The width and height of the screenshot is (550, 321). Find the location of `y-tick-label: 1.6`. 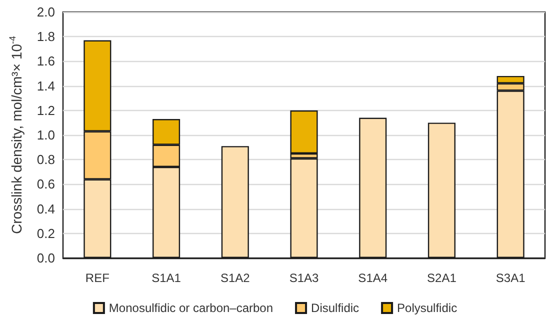

y-tick-label: 1.6 is located at coordinates (45, 61).